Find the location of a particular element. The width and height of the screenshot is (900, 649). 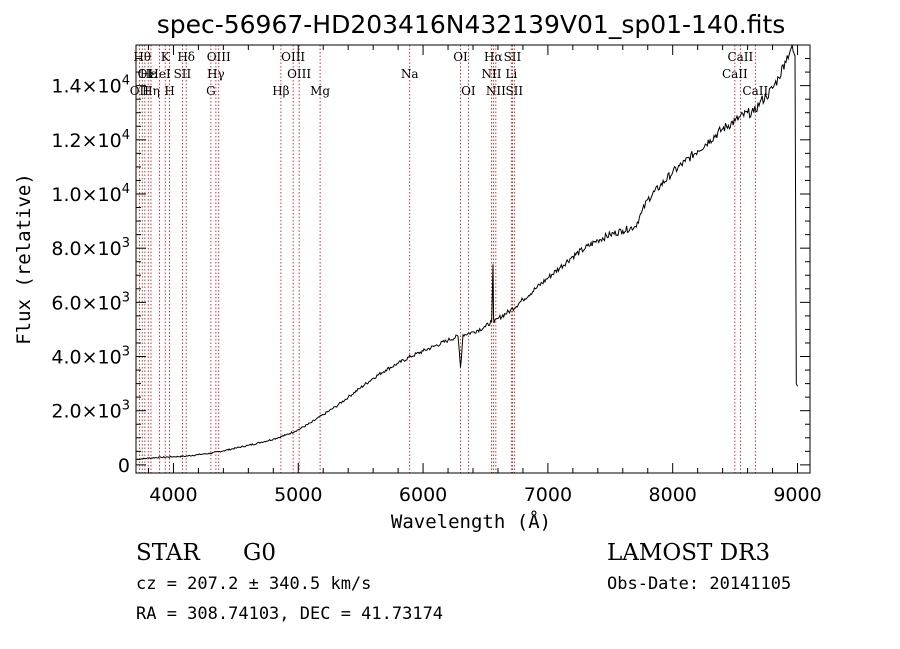

spectral-line-label: K is located at coordinates (166, 57).